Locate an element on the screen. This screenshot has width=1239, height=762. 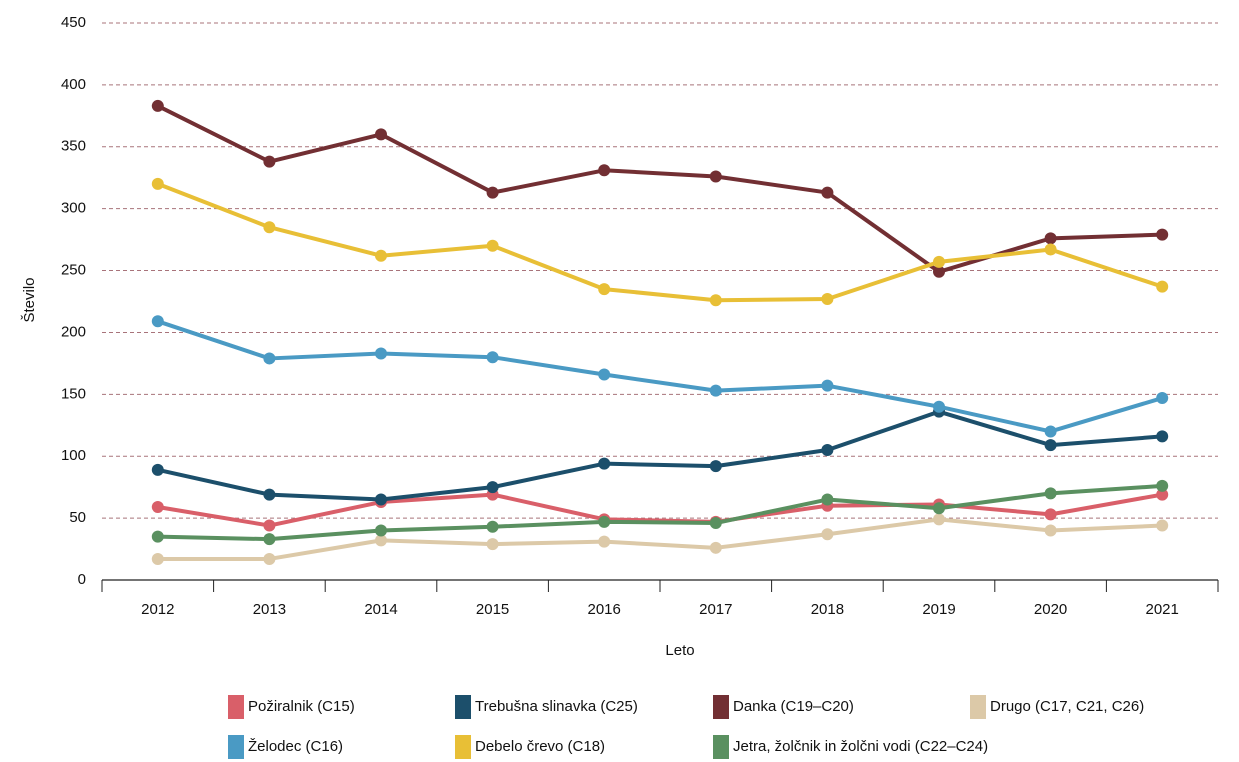
y-tick-label: 300 is located at coordinates (73, 208).